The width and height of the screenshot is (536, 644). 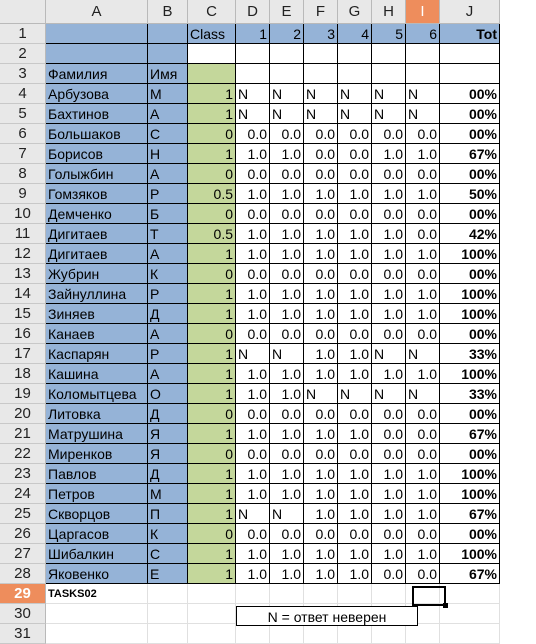 What do you see at coordinates (97, 12) in the screenshot?
I see `column-header-a: A` at bounding box center [97, 12].